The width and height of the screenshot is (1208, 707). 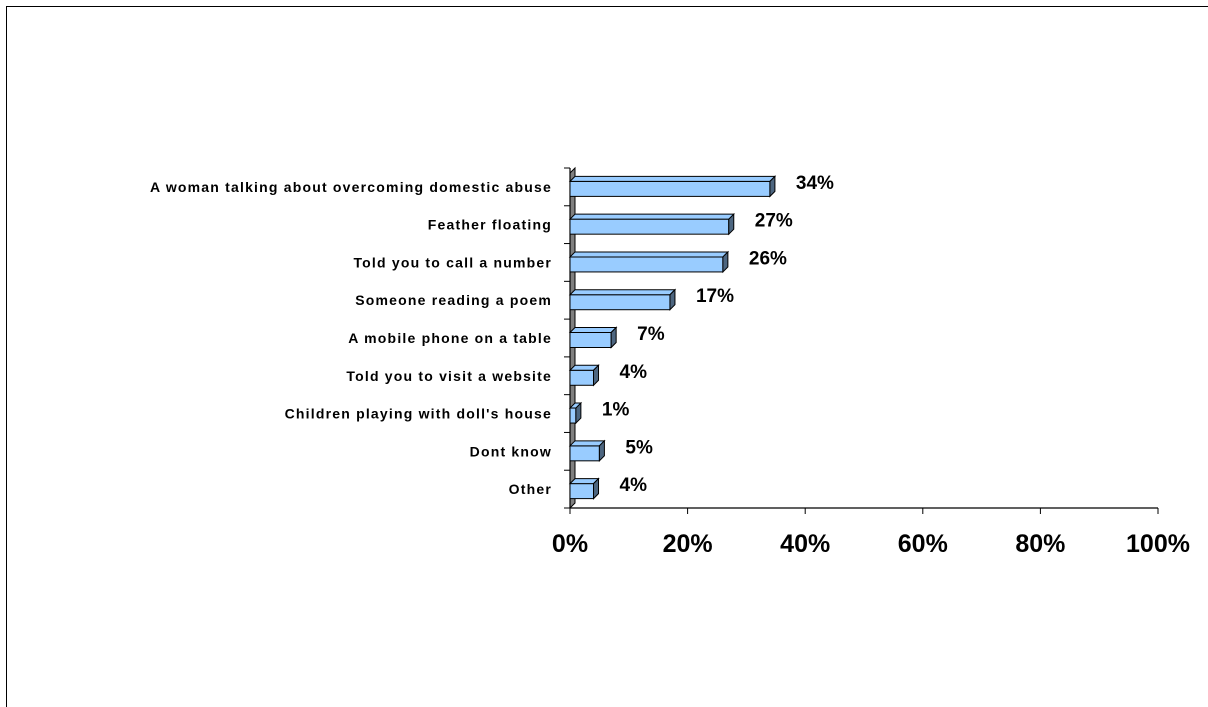 What do you see at coordinates (453, 300) in the screenshot?
I see `category-label: Someone reading a poem` at bounding box center [453, 300].